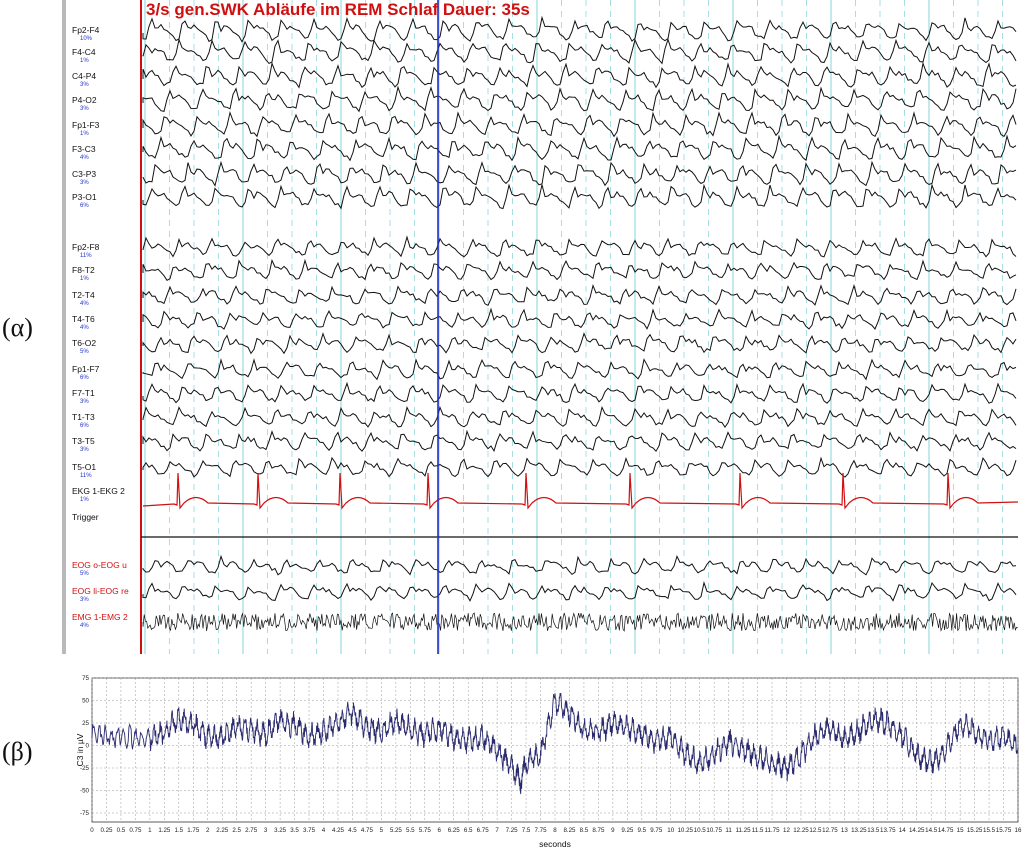 Image resolution: width=1024 pixels, height=855 pixels. I want to click on channel-label: Fp2-F8, so click(86, 247).